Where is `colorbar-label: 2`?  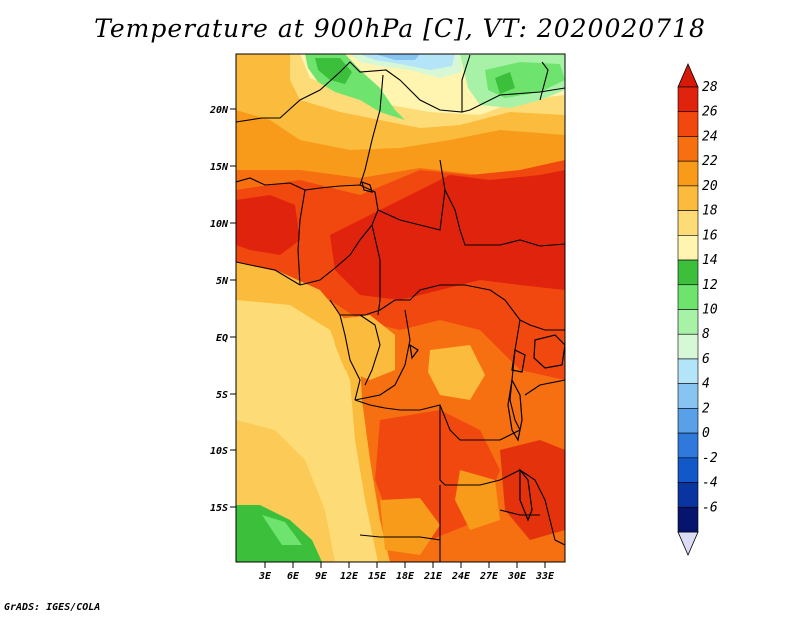 colorbar-label: 2 is located at coordinates (706, 408).